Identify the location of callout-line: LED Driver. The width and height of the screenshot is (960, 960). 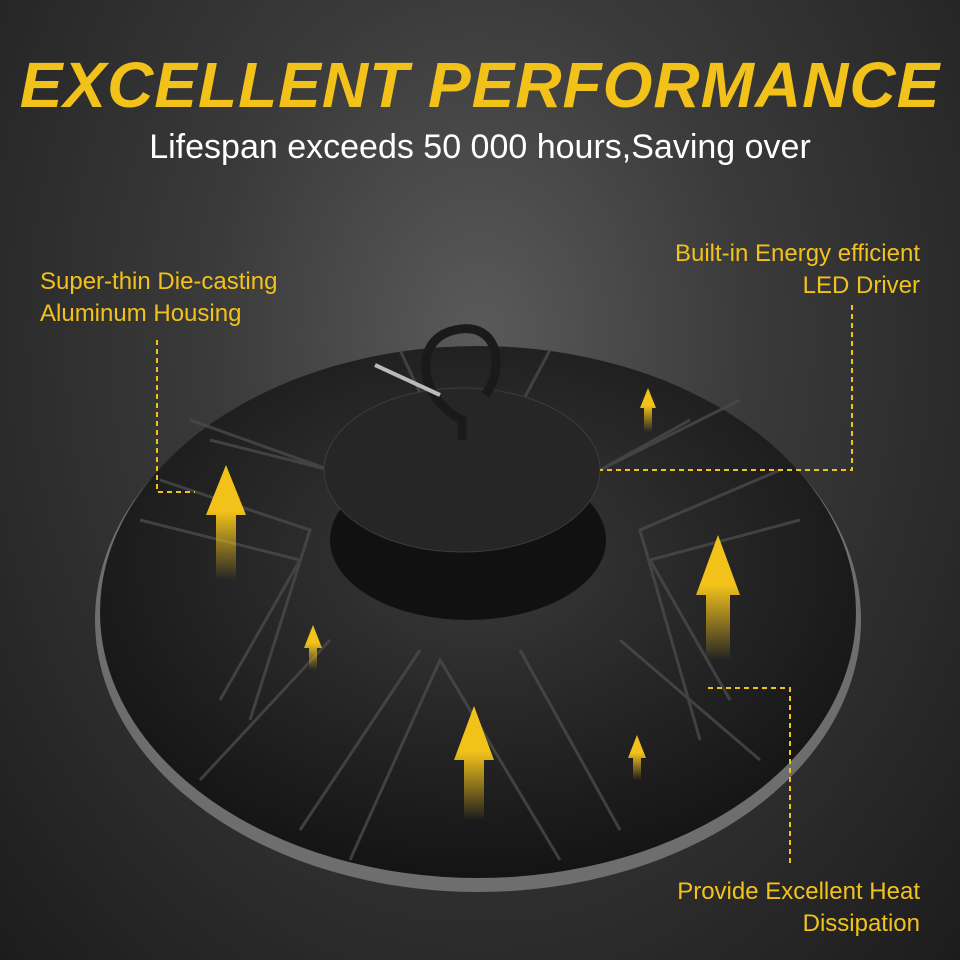
(861, 285).